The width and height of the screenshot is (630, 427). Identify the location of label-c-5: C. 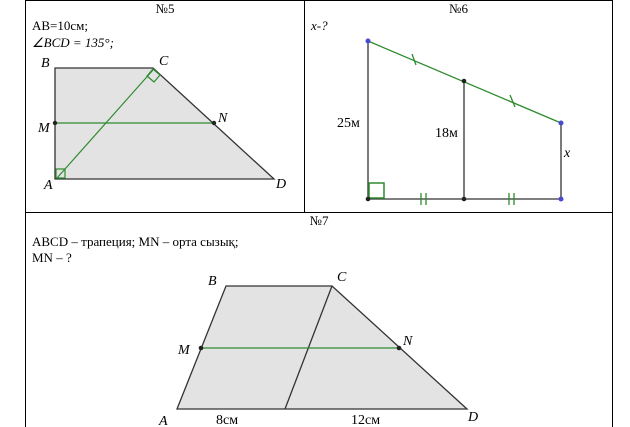
(164, 61).